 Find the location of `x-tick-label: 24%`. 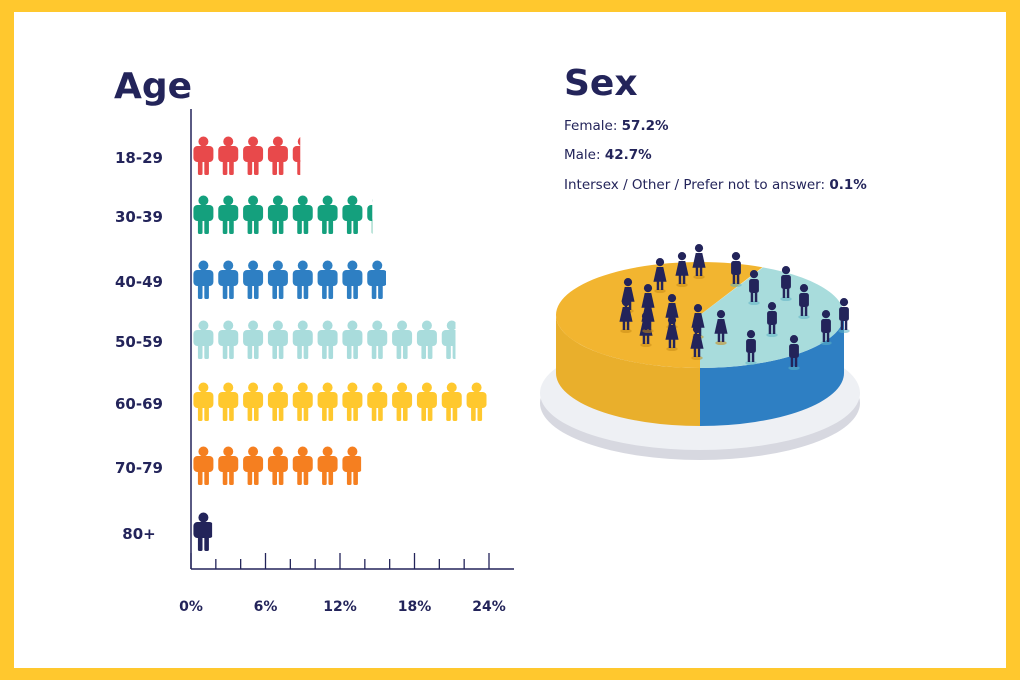

x-tick-label: 24% is located at coordinates (489, 607).